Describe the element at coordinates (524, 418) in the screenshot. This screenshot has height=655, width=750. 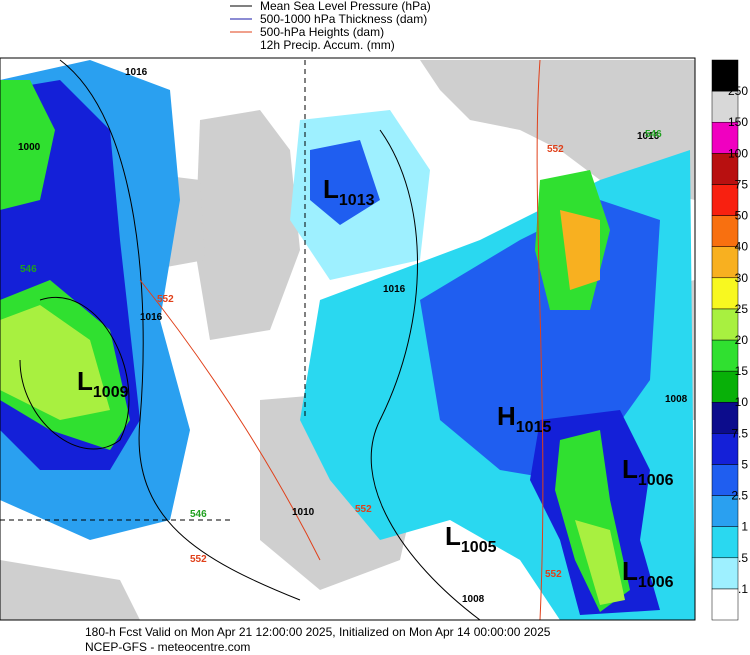
I see `pressure-center: H1015` at that location.